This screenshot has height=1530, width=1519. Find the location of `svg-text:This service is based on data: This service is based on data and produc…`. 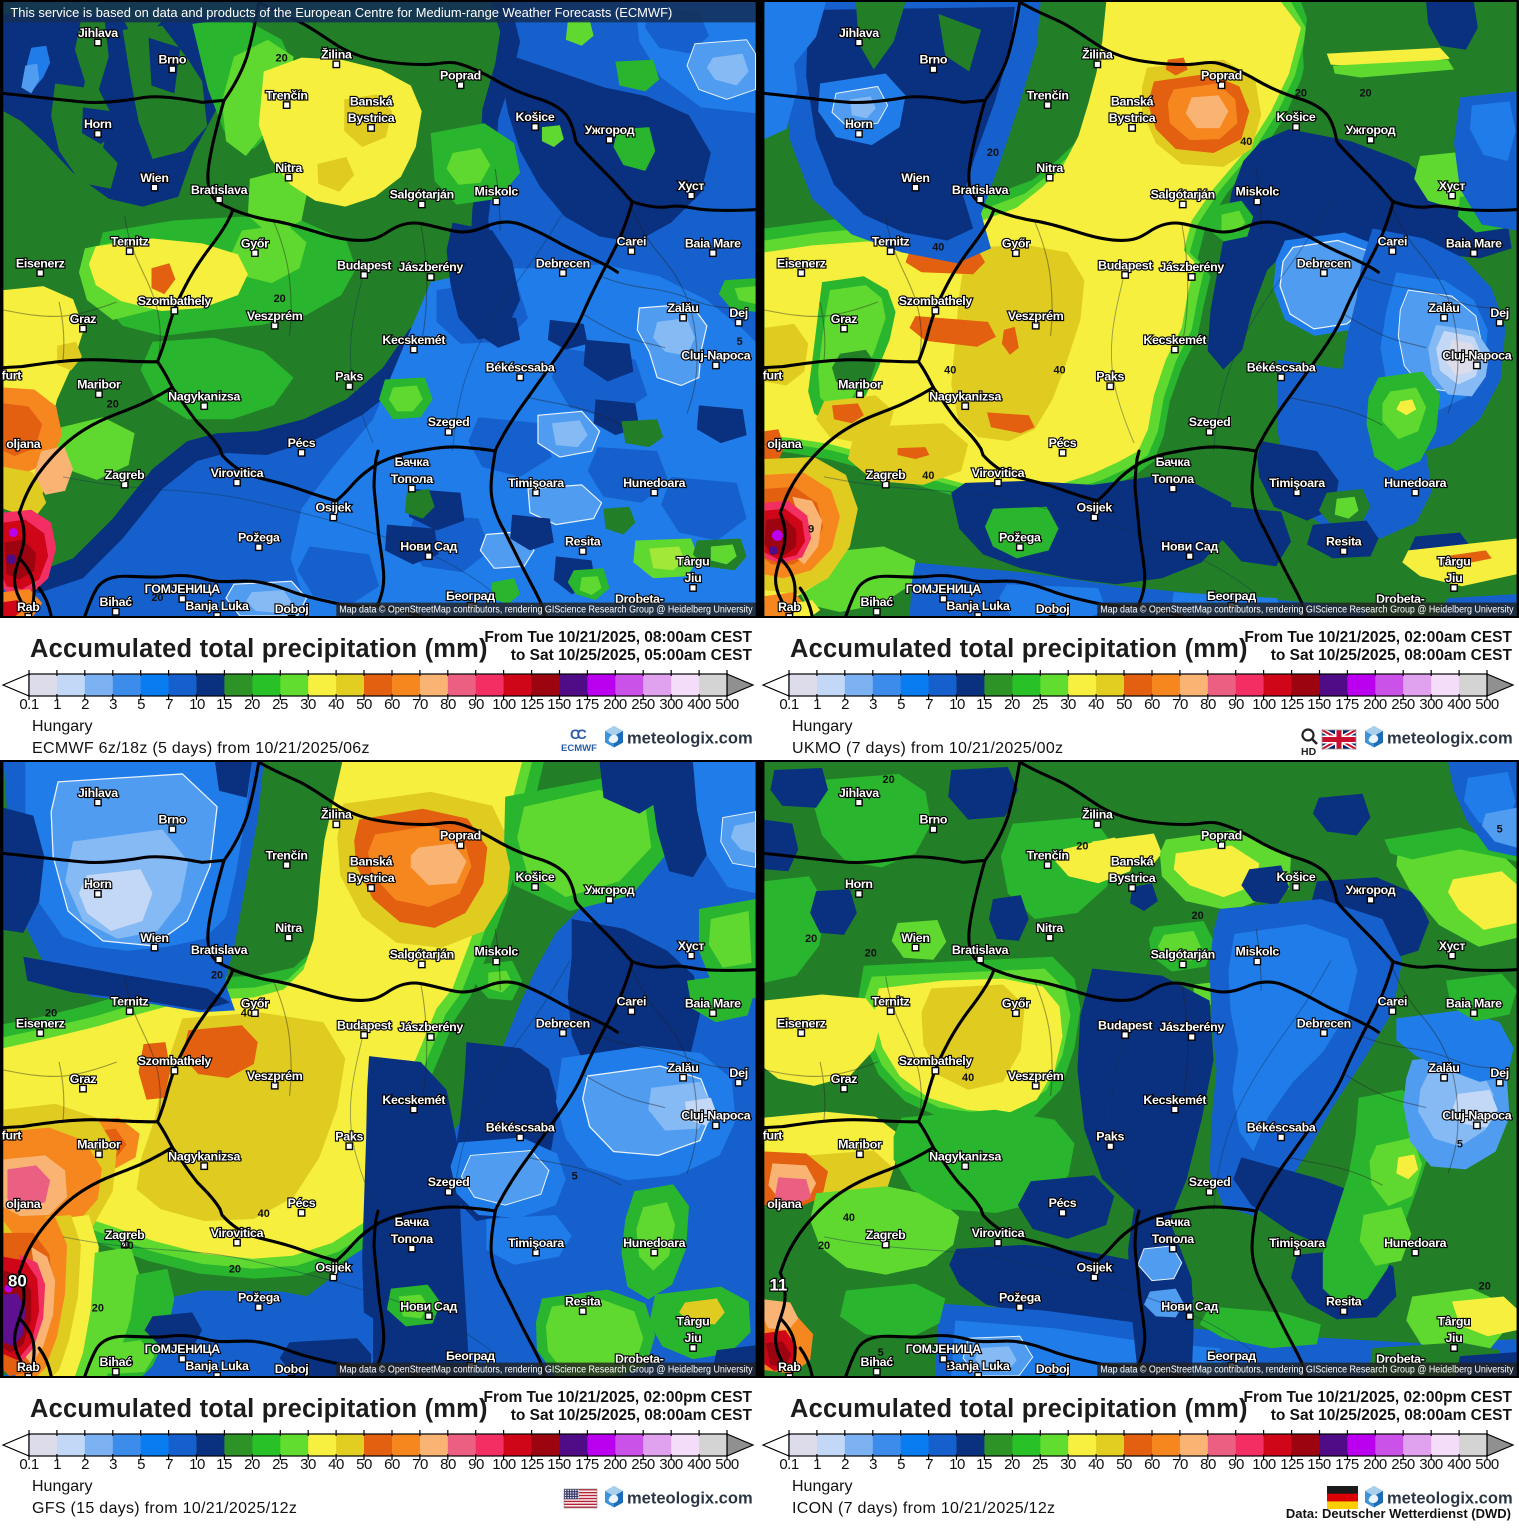

svg-text:This service is based on data: This service is based on data and produc… is located at coordinates (341, 12).